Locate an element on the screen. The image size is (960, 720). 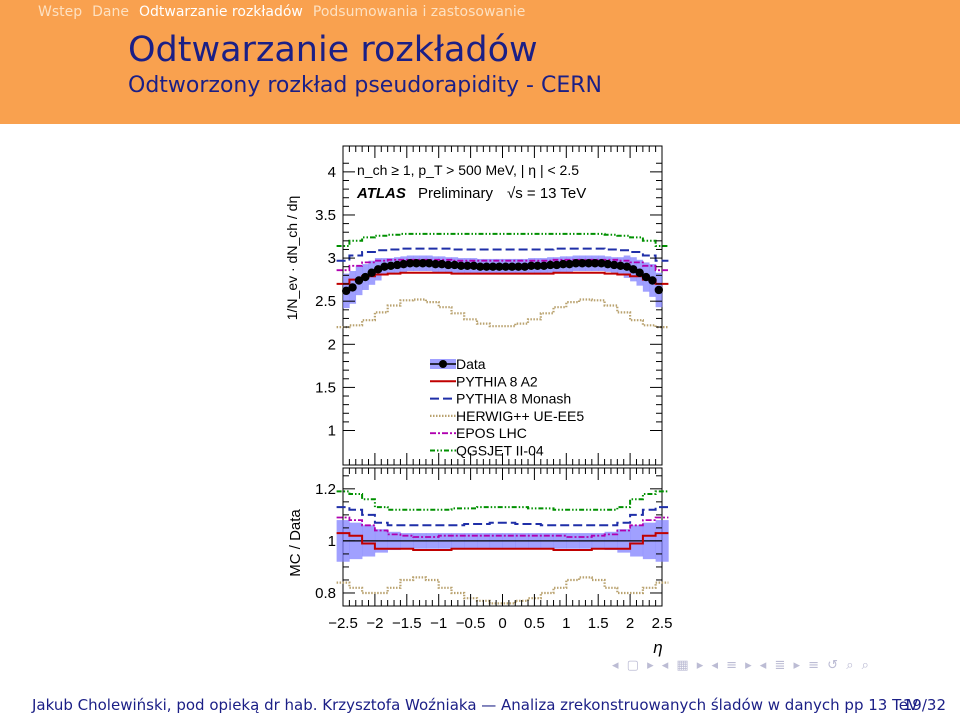
slide-title: Odtwarzanie rozkładów is located at coordinates (333, 50).